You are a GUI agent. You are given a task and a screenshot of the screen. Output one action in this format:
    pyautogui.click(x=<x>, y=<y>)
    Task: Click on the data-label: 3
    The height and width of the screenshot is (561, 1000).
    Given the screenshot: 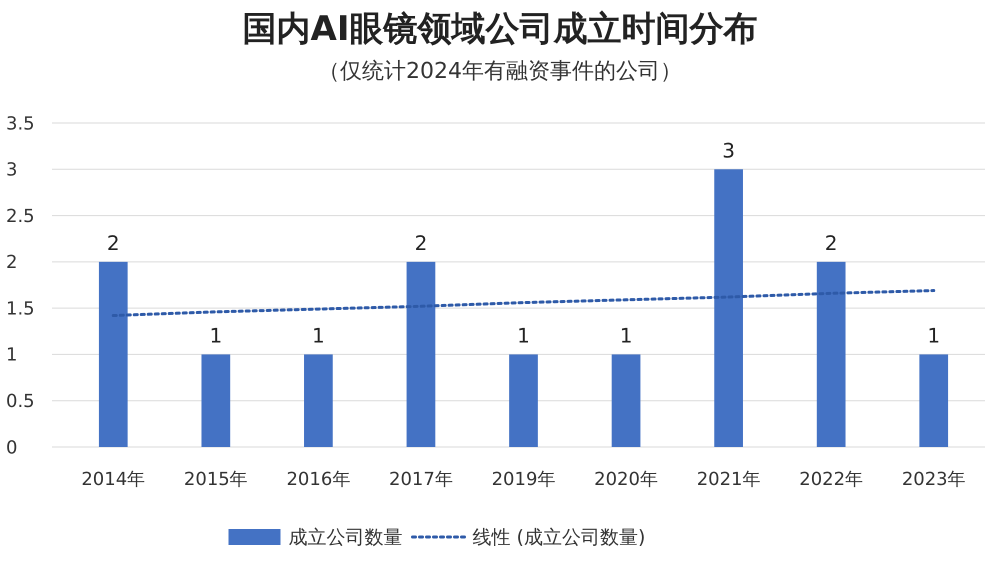 What is the action you would take?
    pyautogui.click(x=728, y=150)
    